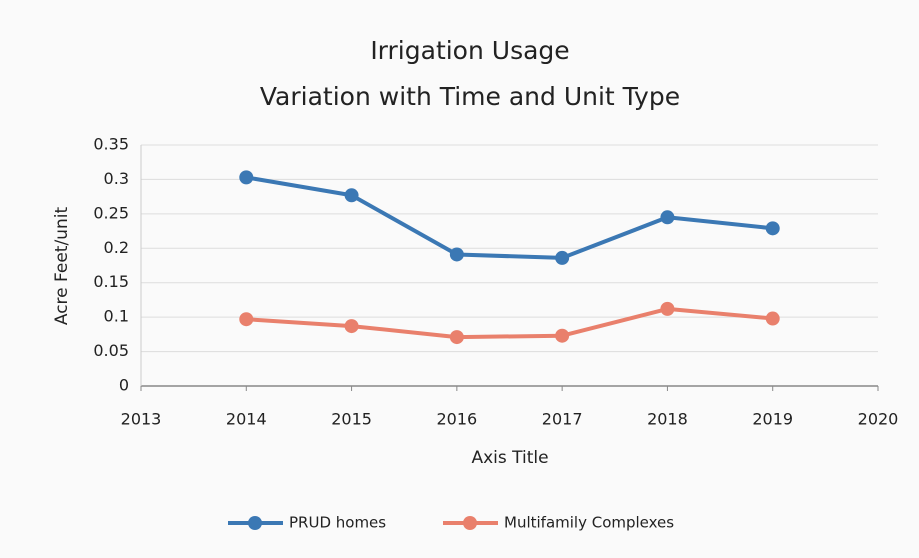 The image size is (919, 558). What do you see at coordinates (562, 419) in the screenshot?
I see `x-tick-label: 2017` at bounding box center [562, 419].